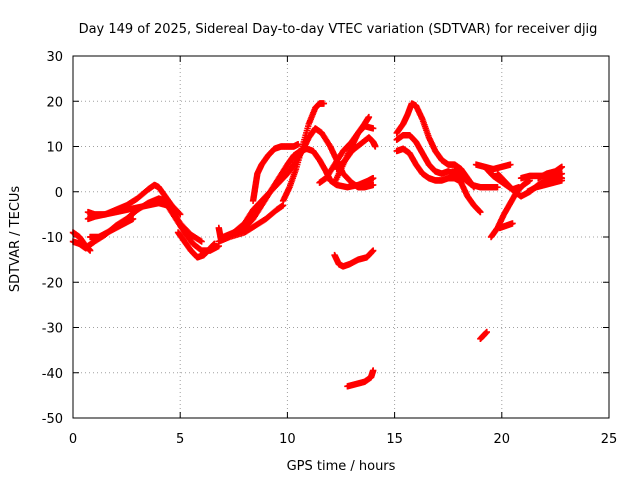 This screenshot has width=640, height=480. I want to click on series-s21, so click(438, 173).